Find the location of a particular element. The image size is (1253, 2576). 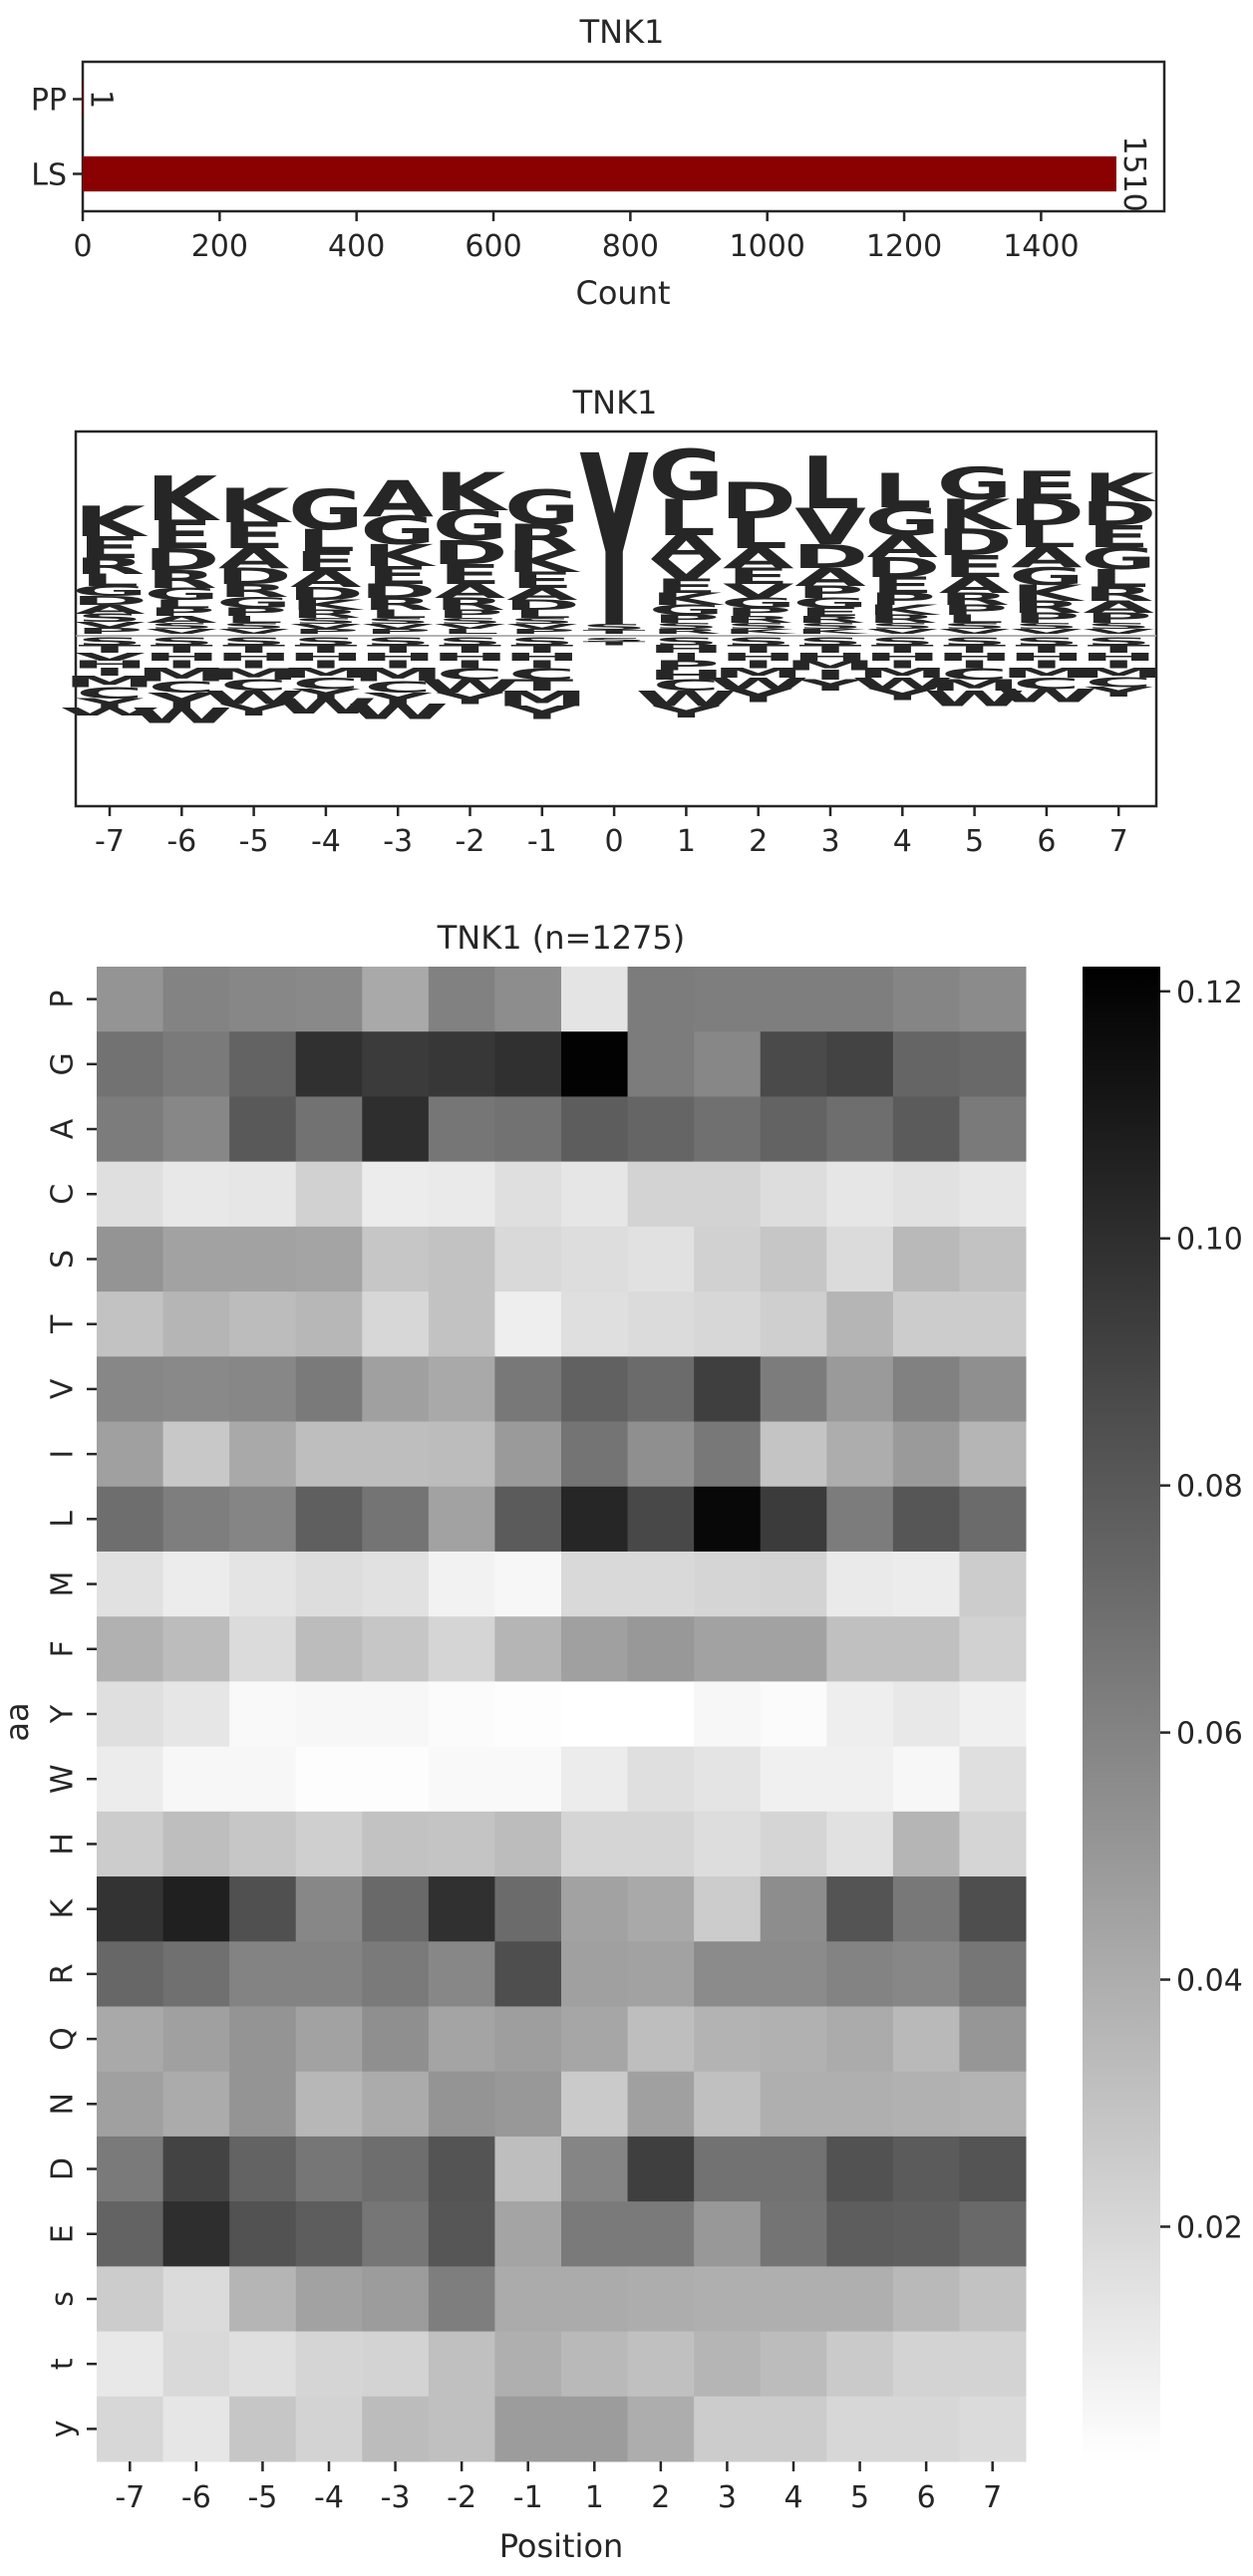

logo-x-tick-label: -1 is located at coordinates (542, 841).